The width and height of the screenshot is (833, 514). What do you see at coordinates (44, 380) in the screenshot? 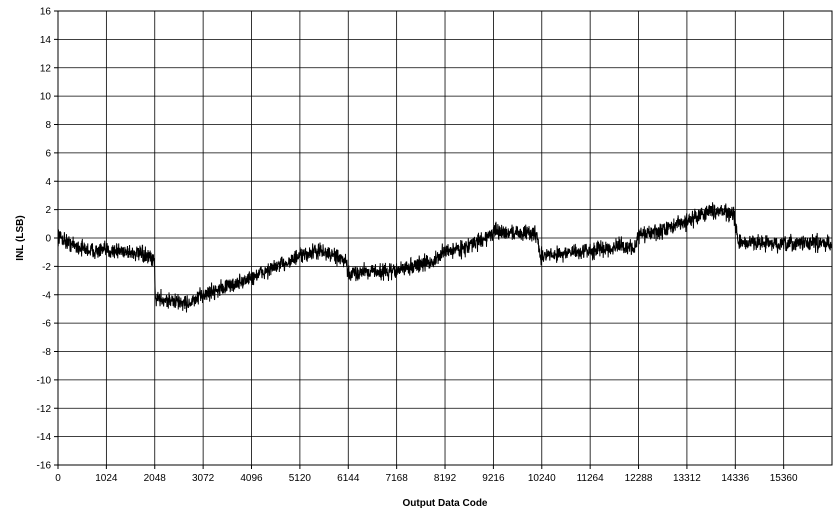
I see `y-tick-label: -10` at bounding box center [44, 380].